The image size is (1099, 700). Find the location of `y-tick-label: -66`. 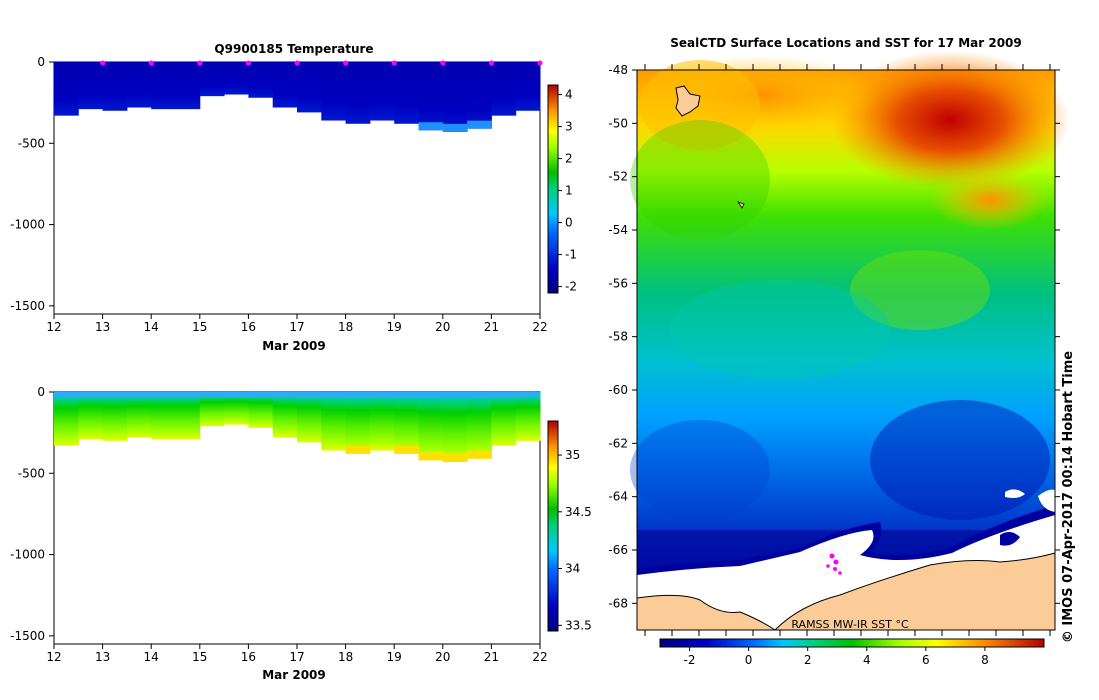

y-tick-label: -66 is located at coordinates (618, 550).